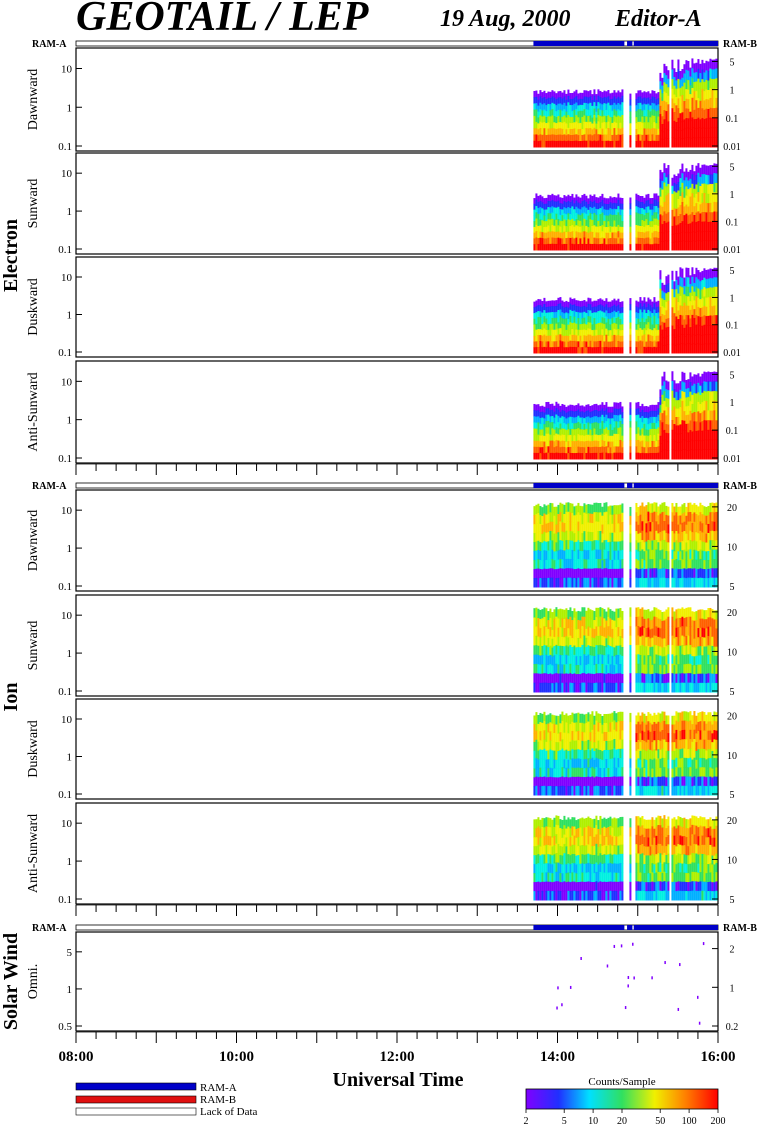  Describe the element at coordinates (732, 353) in the screenshot. I see `y-right-tick-label: 0.01` at that location.